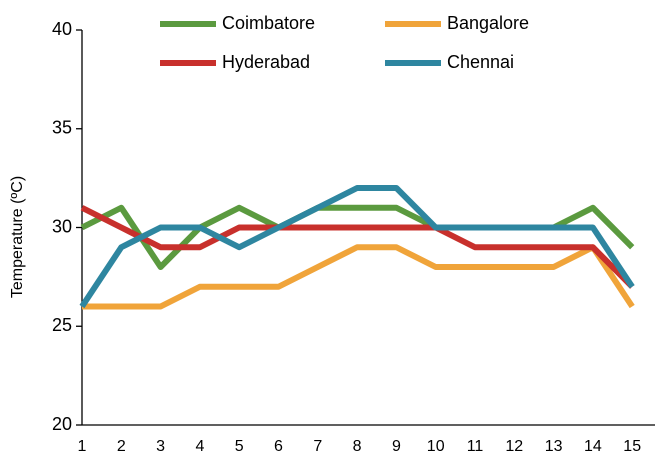  Describe the element at coordinates (475, 446) in the screenshot. I see `x-tick-label: 11` at that location.